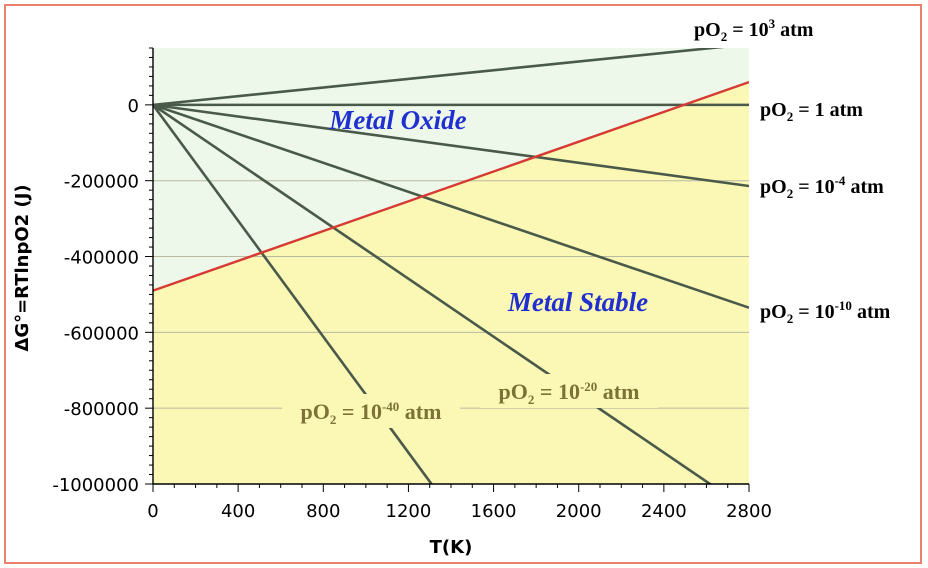 The image size is (928, 568). Describe the element at coordinates (397, 120) in the screenshot. I see `metal-oxide-label: Metal Oxide` at that location.